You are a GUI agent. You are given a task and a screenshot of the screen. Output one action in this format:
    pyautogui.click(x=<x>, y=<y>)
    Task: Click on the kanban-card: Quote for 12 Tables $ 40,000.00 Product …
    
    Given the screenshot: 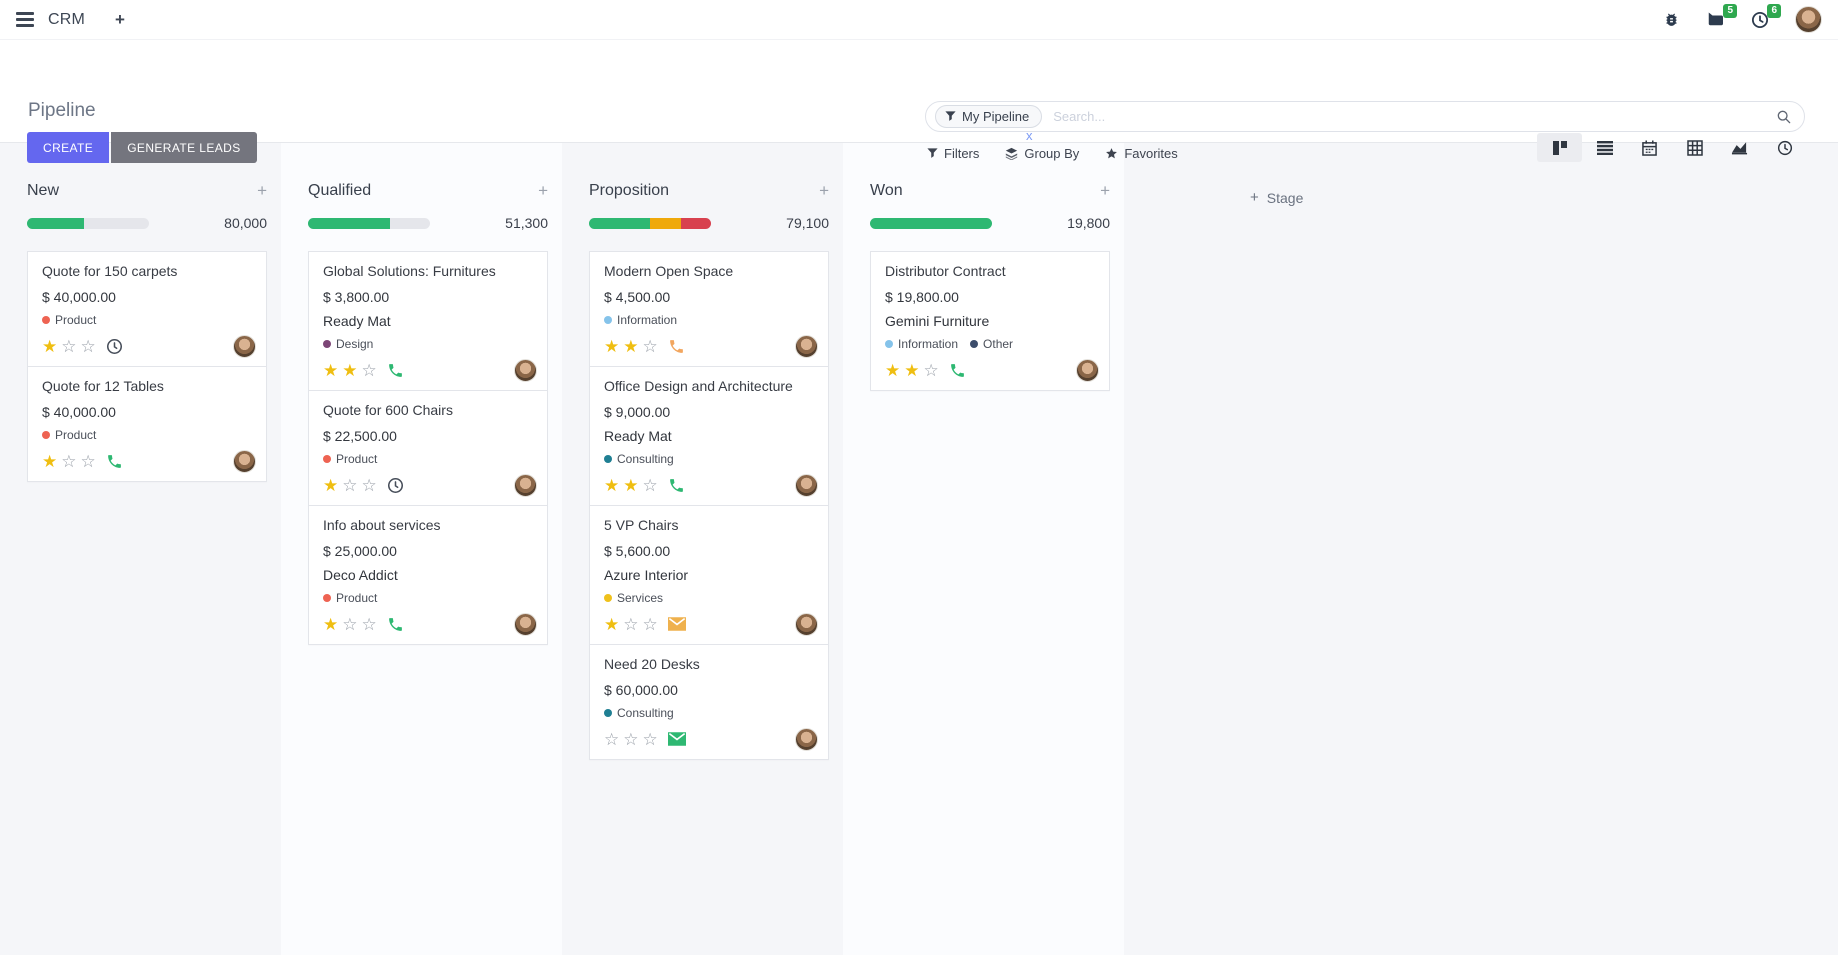 What is the action you would take?
    pyautogui.click(x=147, y=424)
    